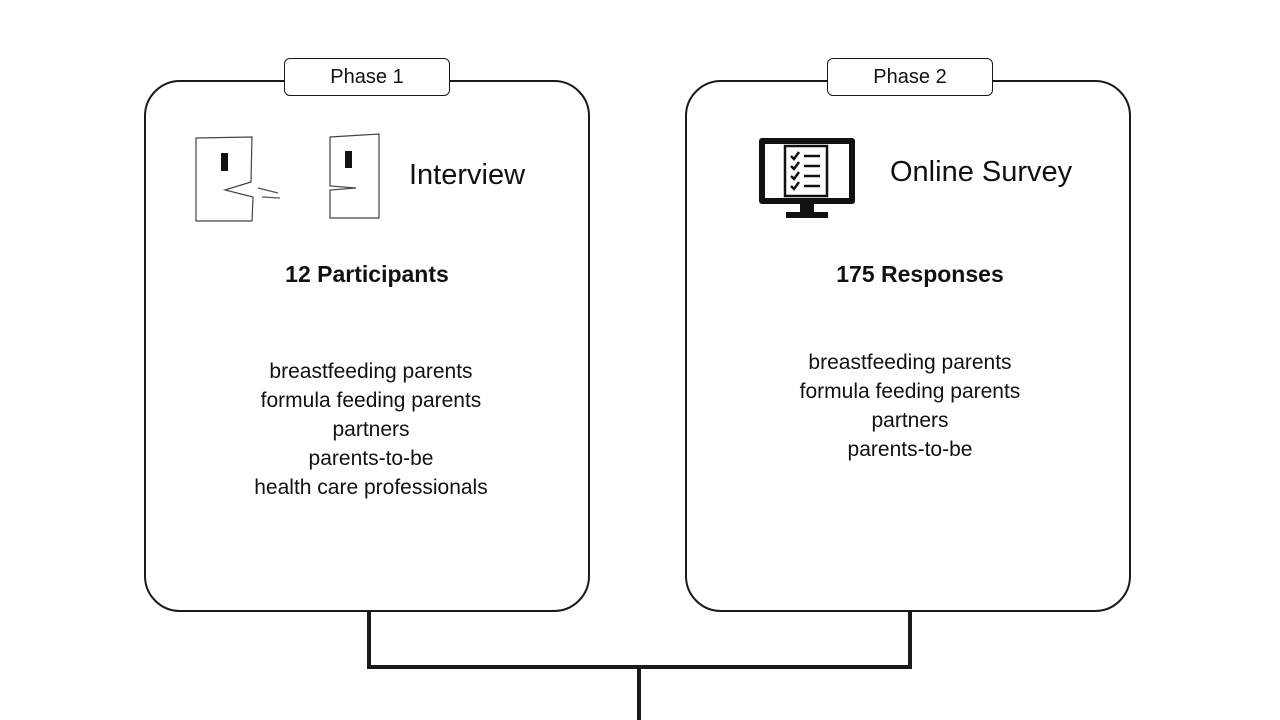 The height and width of the screenshot is (720, 1280). I want to click on phase-2-tab: Phase 2, so click(910, 77).